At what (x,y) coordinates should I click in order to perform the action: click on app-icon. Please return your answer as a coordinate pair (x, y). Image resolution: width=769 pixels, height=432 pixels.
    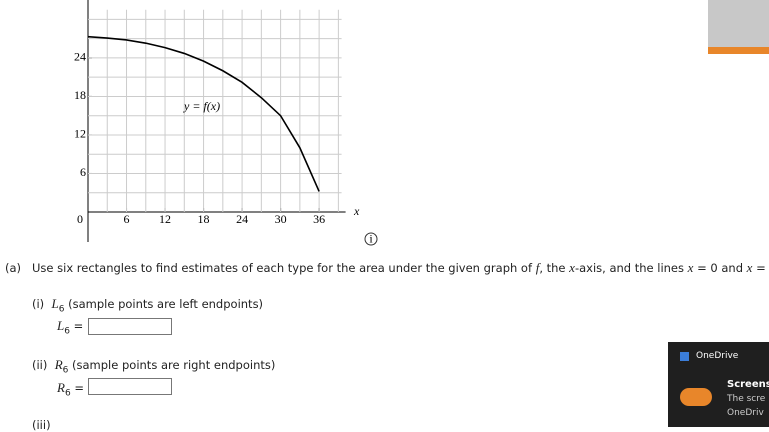
    Looking at the image, I should click on (684, 356).